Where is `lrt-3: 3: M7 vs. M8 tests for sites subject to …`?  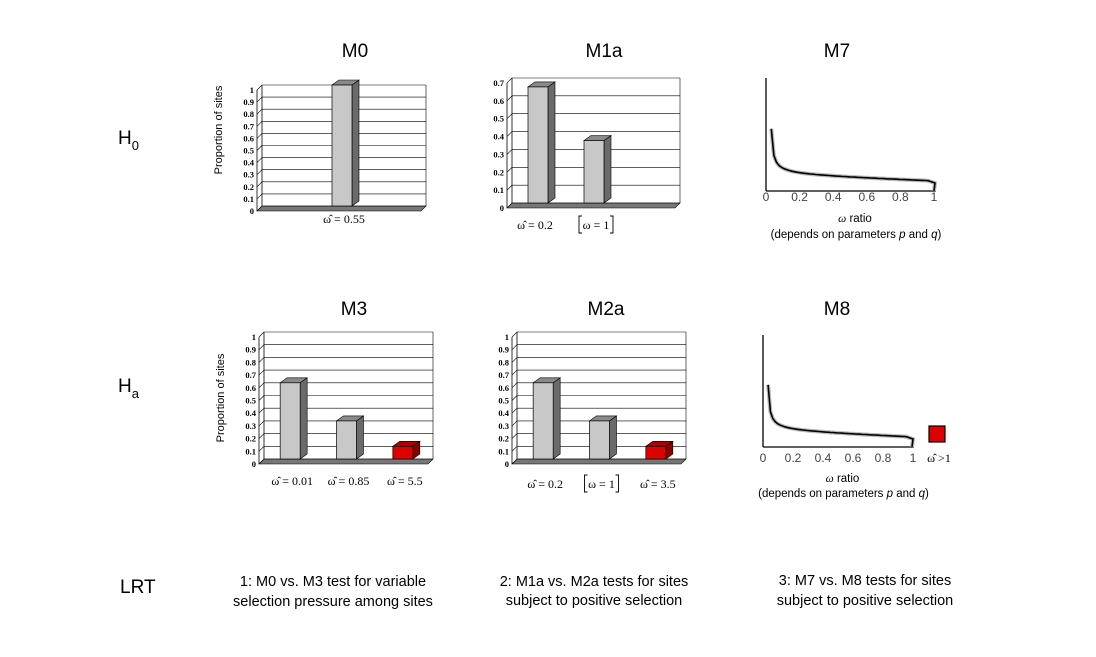 lrt-3: 3: M7 vs. M8 tests for sites subject to … is located at coordinates (865, 591).